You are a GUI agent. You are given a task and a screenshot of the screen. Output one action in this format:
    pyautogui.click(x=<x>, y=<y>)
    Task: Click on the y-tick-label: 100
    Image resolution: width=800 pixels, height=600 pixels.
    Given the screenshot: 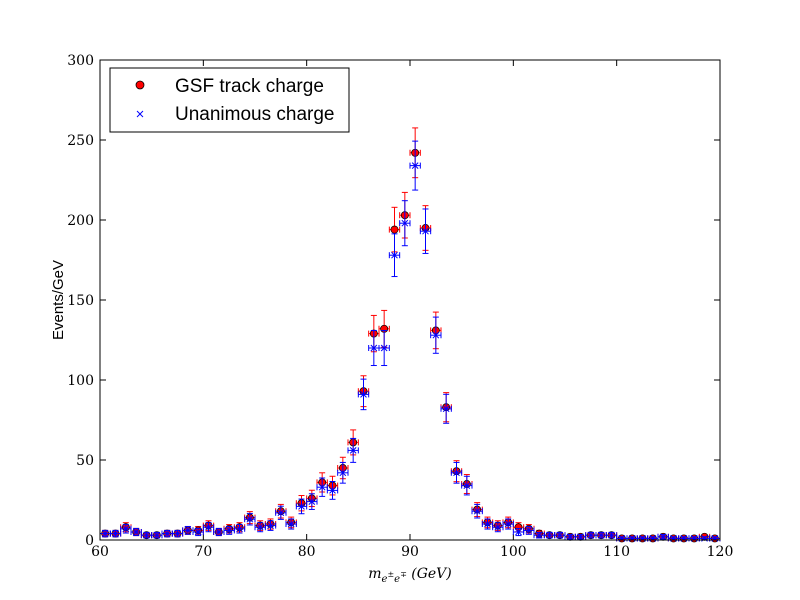 What is the action you would take?
    pyautogui.click(x=80, y=381)
    